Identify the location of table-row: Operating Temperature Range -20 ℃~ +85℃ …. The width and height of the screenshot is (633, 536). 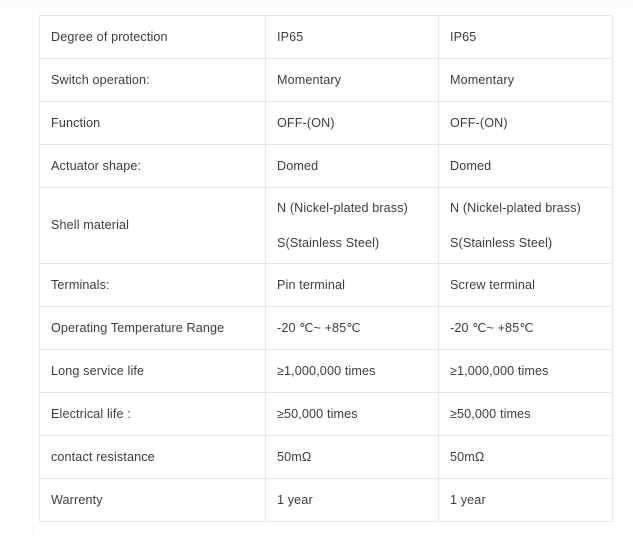
(326, 328).